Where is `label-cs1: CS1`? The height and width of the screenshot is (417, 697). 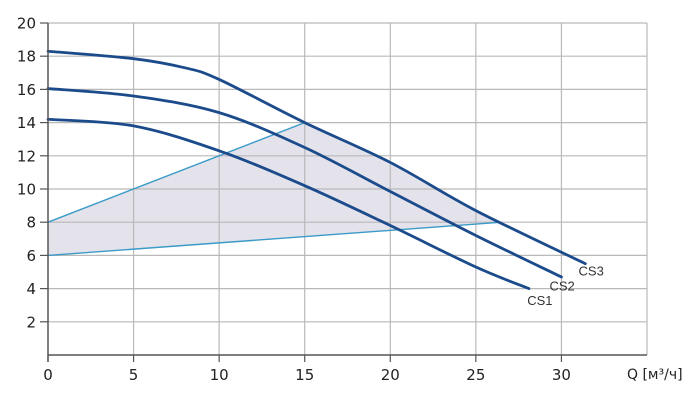 label-cs1: CS1 is located at coordinates (539, 300).